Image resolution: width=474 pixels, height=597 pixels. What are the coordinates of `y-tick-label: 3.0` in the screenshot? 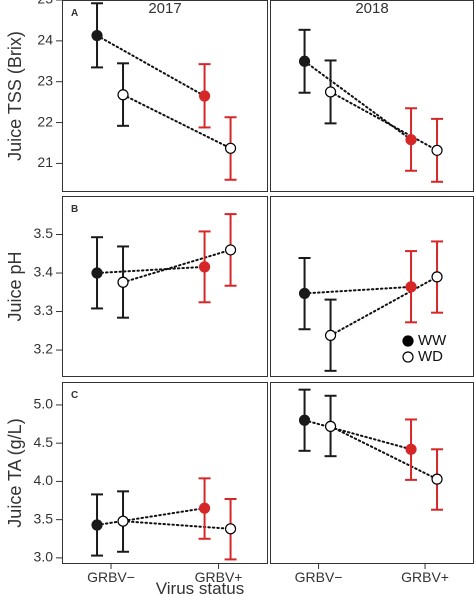 It's located at (44, 557).